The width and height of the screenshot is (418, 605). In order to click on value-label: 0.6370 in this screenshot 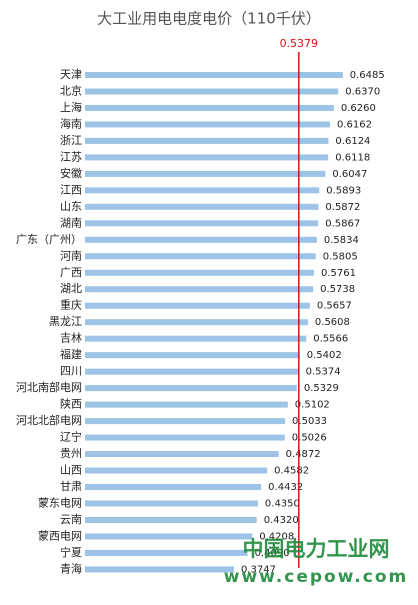, I will do `click(362, 91)`.